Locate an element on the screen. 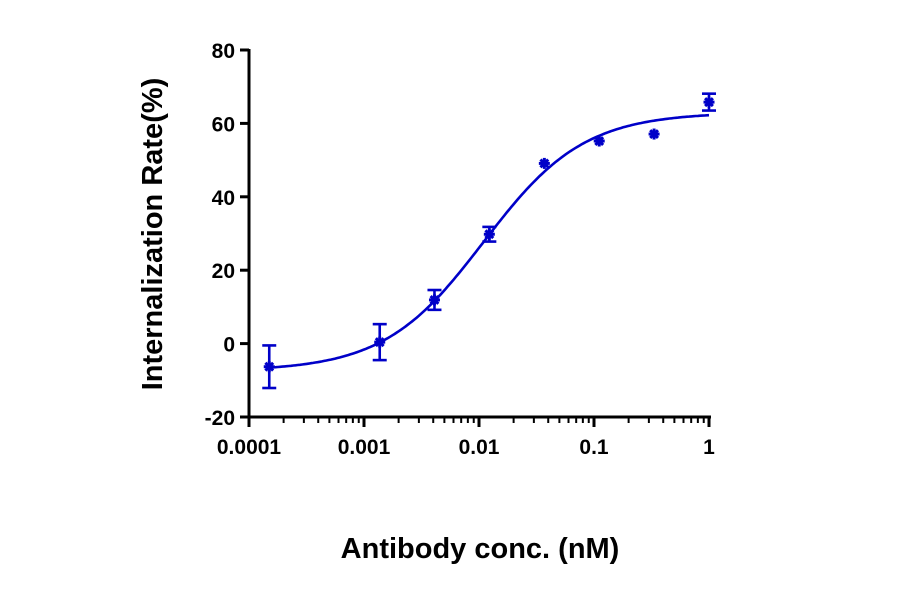  y-axis-label: Internalization Rate(%) is located at coordinates (153, 234).